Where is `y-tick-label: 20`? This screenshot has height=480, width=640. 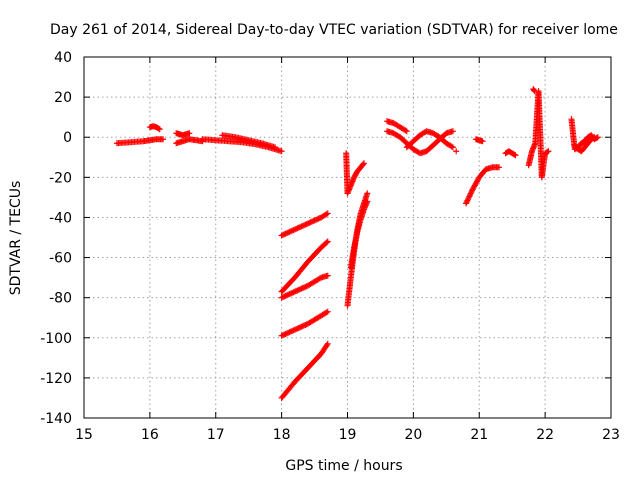 y-tick-label: 20 is located at coordinates (63, 98).